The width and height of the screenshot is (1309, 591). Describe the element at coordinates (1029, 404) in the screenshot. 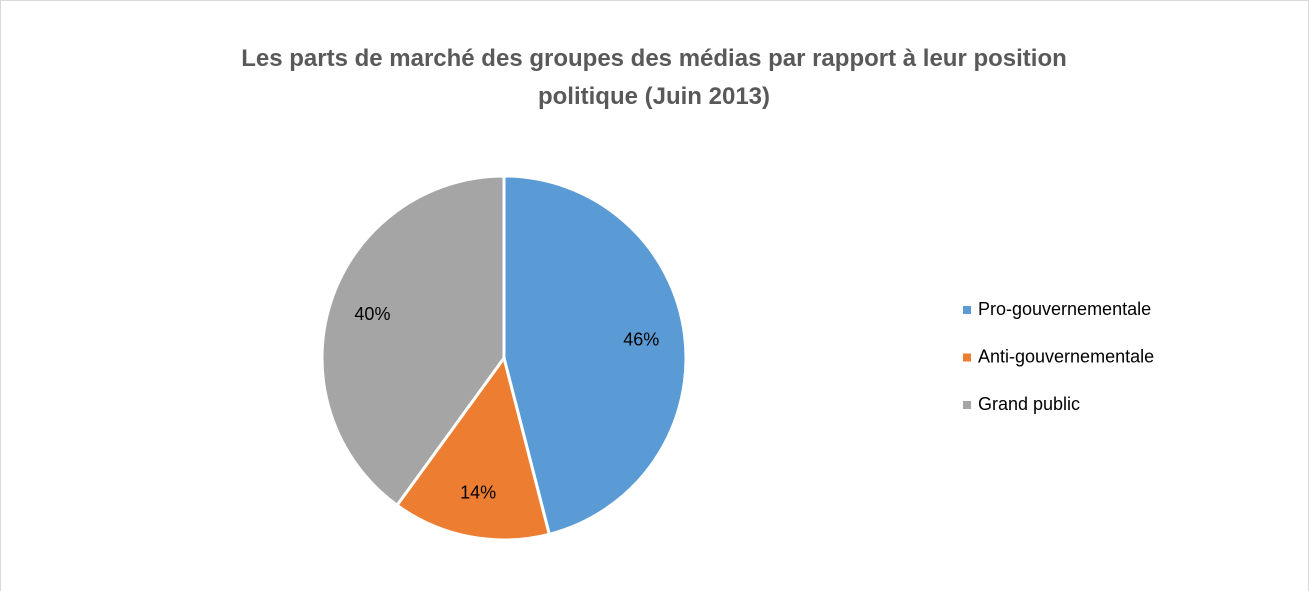

I see `legend-label: Grand public` at that location.